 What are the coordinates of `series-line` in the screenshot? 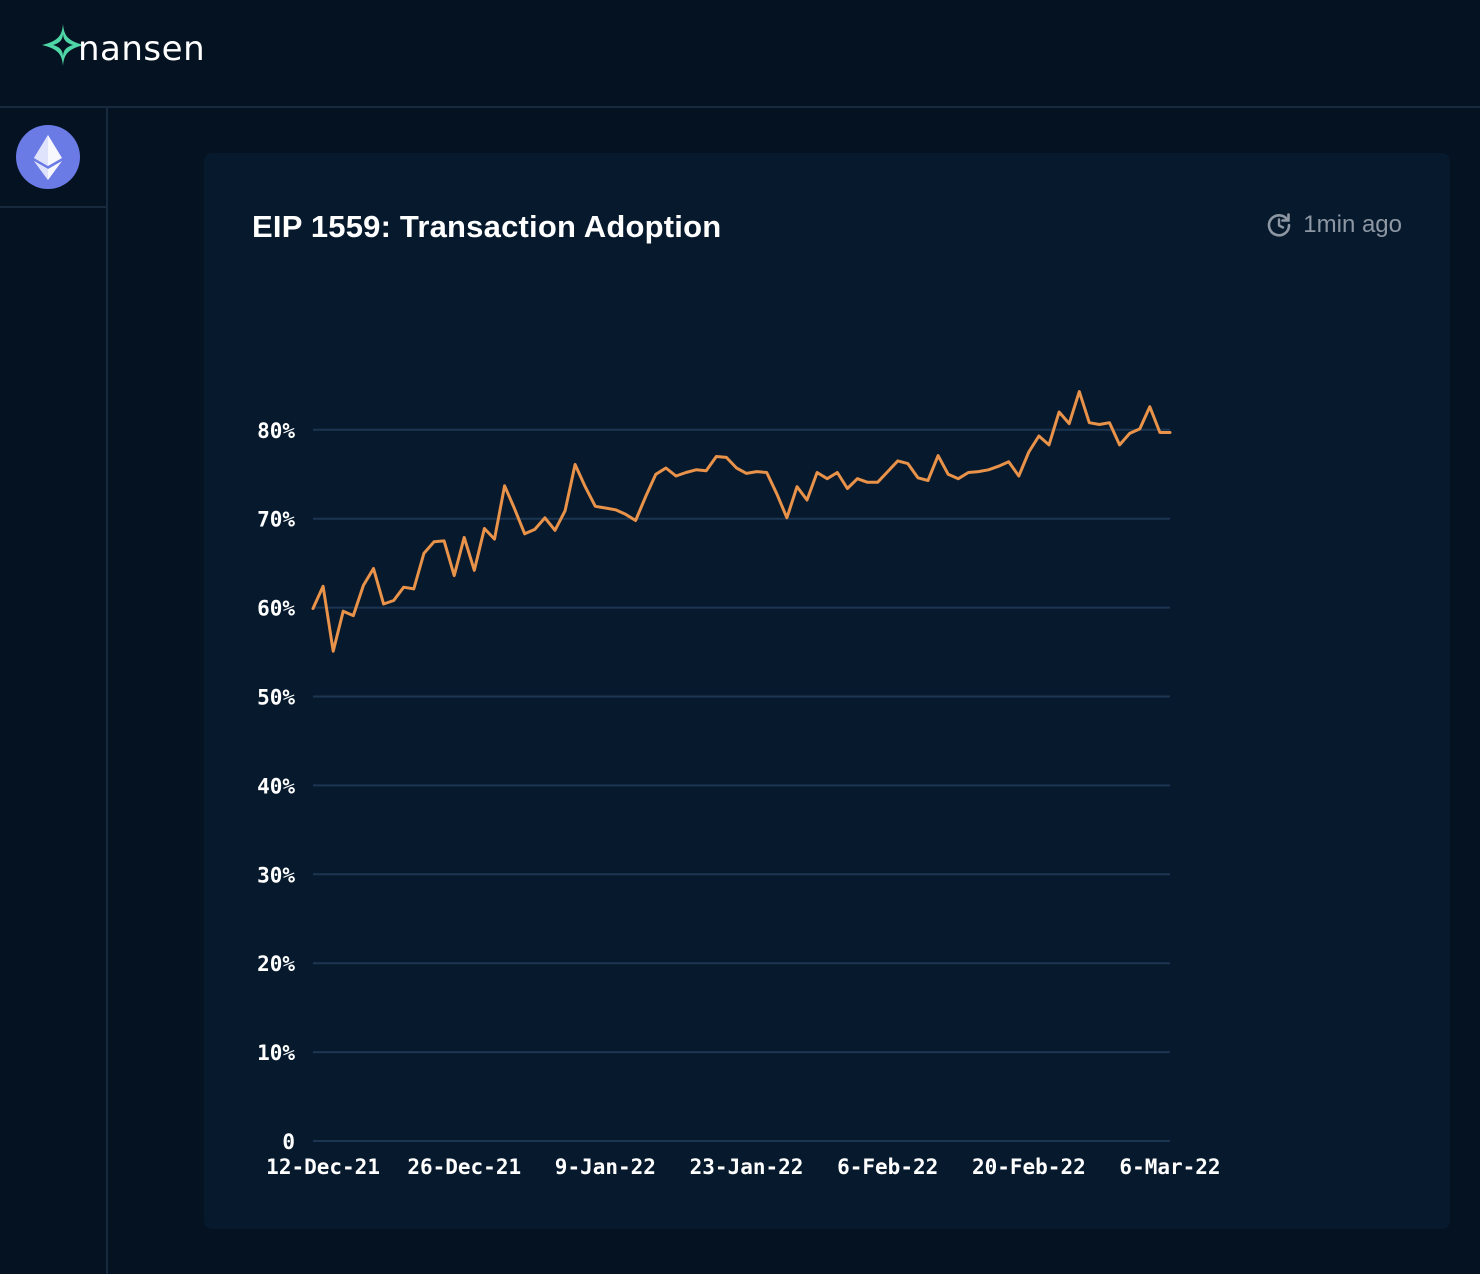 It's located at (741, 521).